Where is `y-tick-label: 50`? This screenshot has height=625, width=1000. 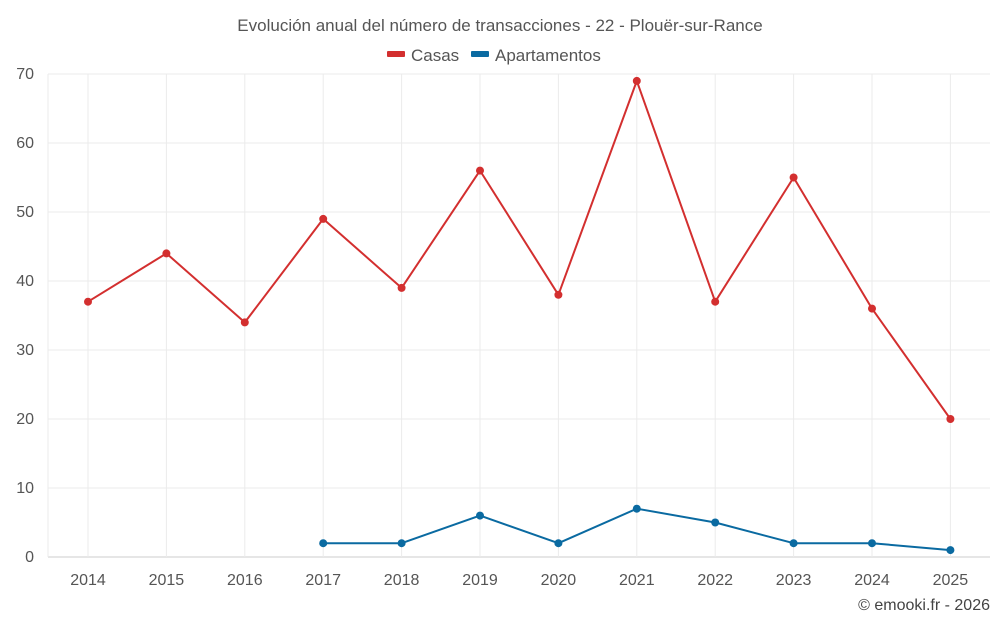
y-tick-label: 50 is located at coordinates (25, 212).